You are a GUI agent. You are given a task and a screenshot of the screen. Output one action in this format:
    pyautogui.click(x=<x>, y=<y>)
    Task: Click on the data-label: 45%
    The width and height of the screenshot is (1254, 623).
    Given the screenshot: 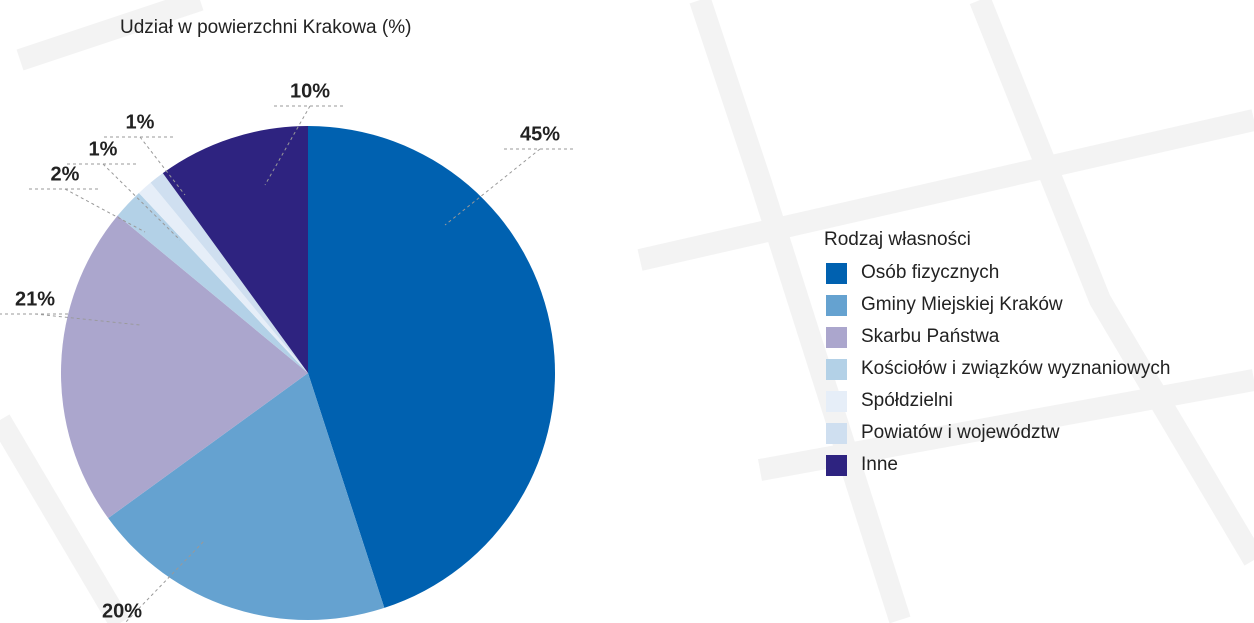 What is the action you would take?
    pyautogui.click(x=540, y=134)
    